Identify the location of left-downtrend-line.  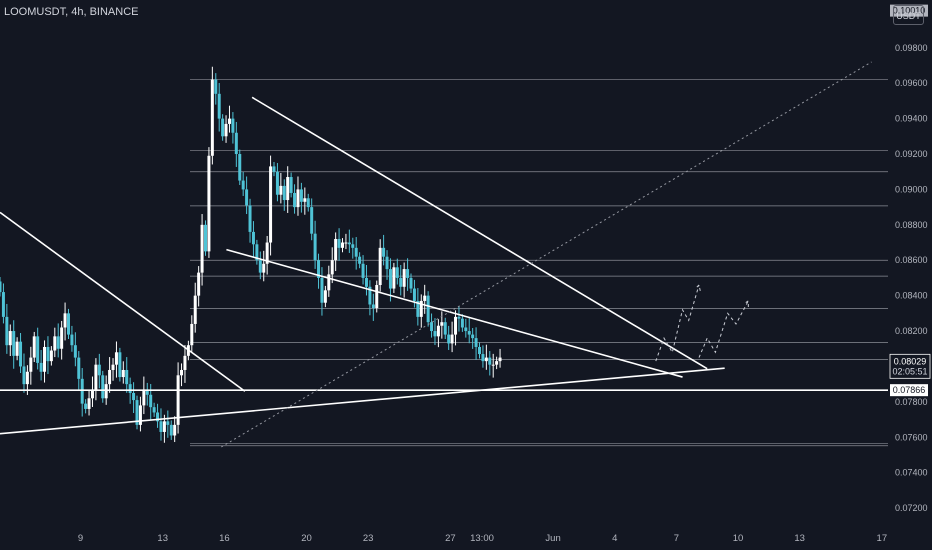
(123, 301).